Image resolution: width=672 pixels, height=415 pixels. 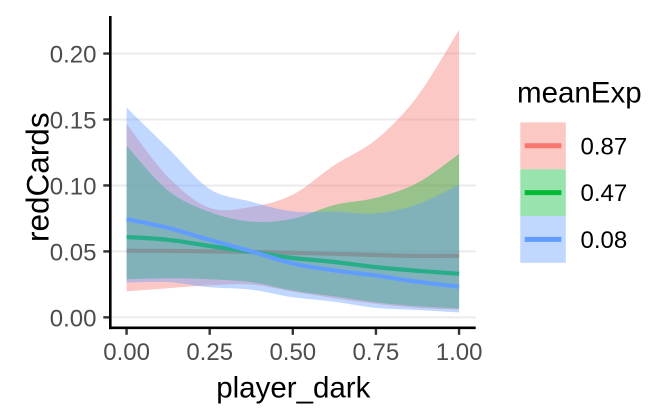 What do you see at coordinates (292, 352) in the screenshot?
I see `svg-text: 0.50` at bounding box center [292, 352].